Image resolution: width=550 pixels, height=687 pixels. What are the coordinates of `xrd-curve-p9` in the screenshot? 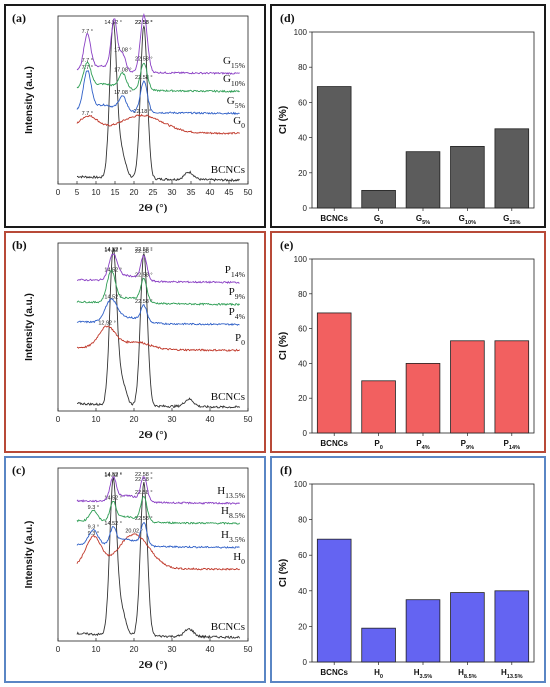 It's located at (158, 288).